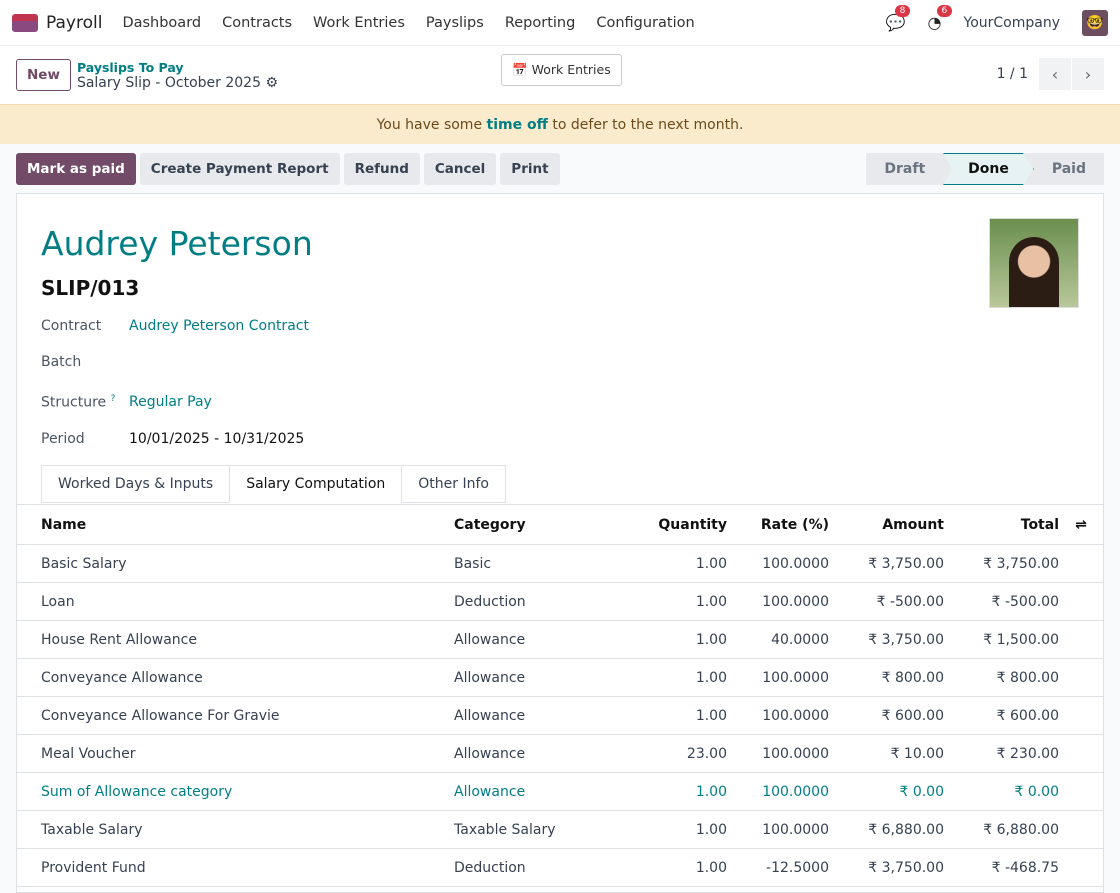 The width and height of the screenshot is (1120, 893). I want to click on structure-link: Regular Pay, so click(170, 402).